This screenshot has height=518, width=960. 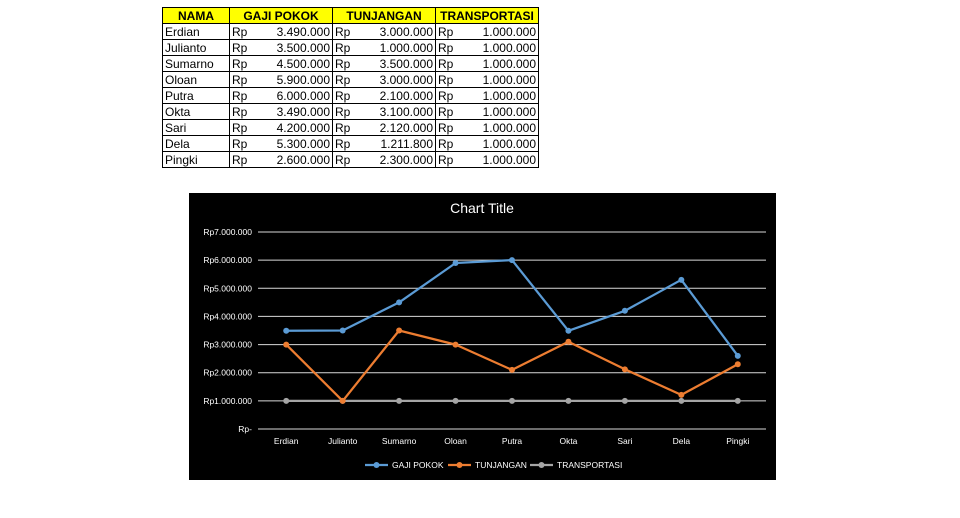 I want to click on cell-tunjangan: 2.100.000, so click(x=405, y=95).